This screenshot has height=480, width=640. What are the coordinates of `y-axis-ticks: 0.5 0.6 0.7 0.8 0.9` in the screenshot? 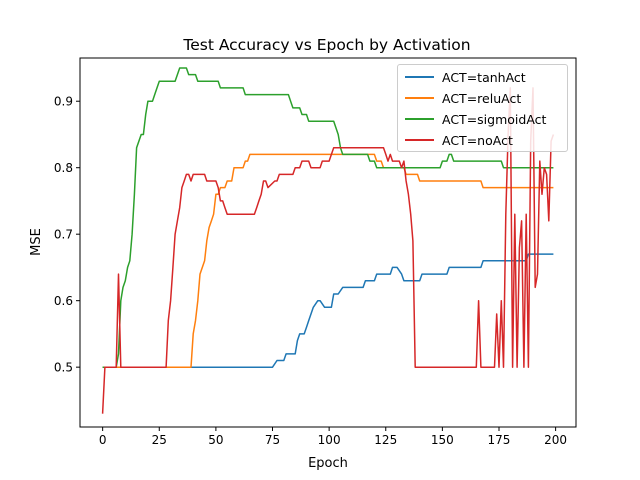 It's located at (67, 235).